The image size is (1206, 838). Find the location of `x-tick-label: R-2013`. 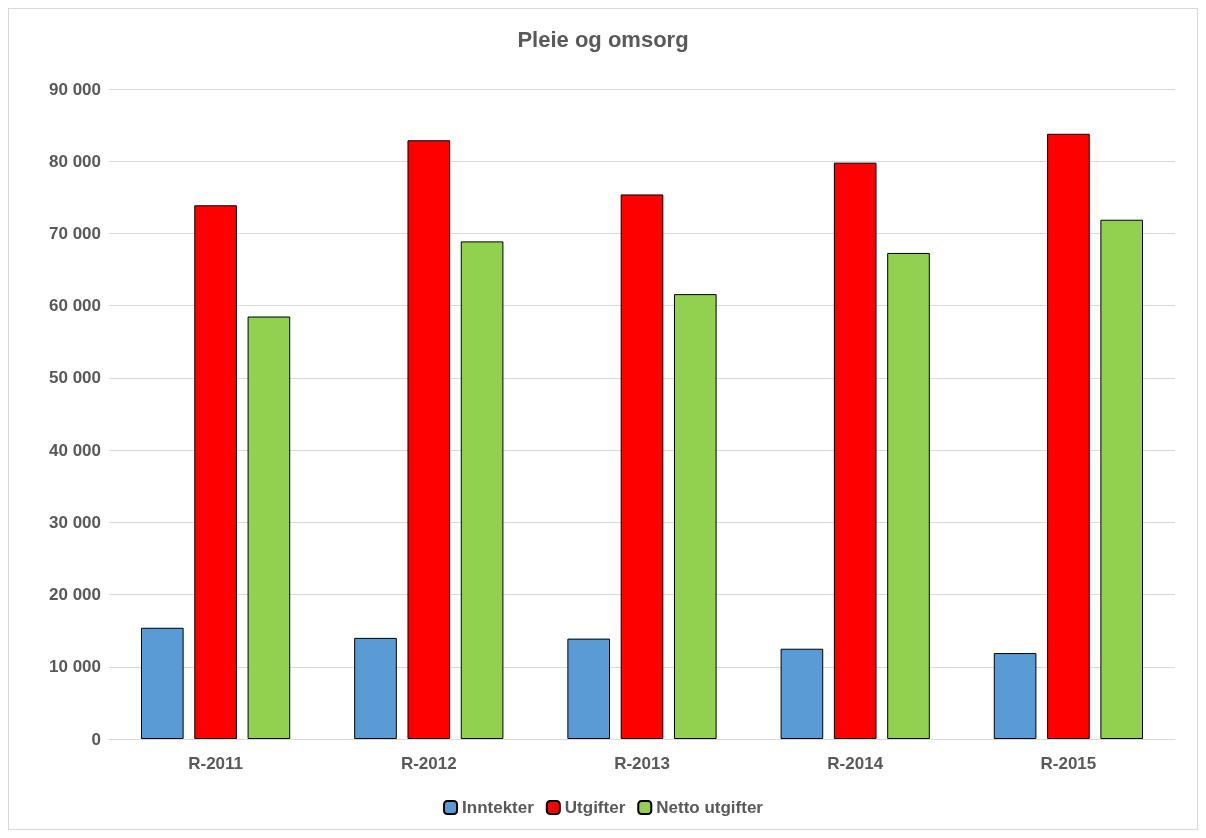

x-tick-label: R-2013 is located at coordinates (642, 763).